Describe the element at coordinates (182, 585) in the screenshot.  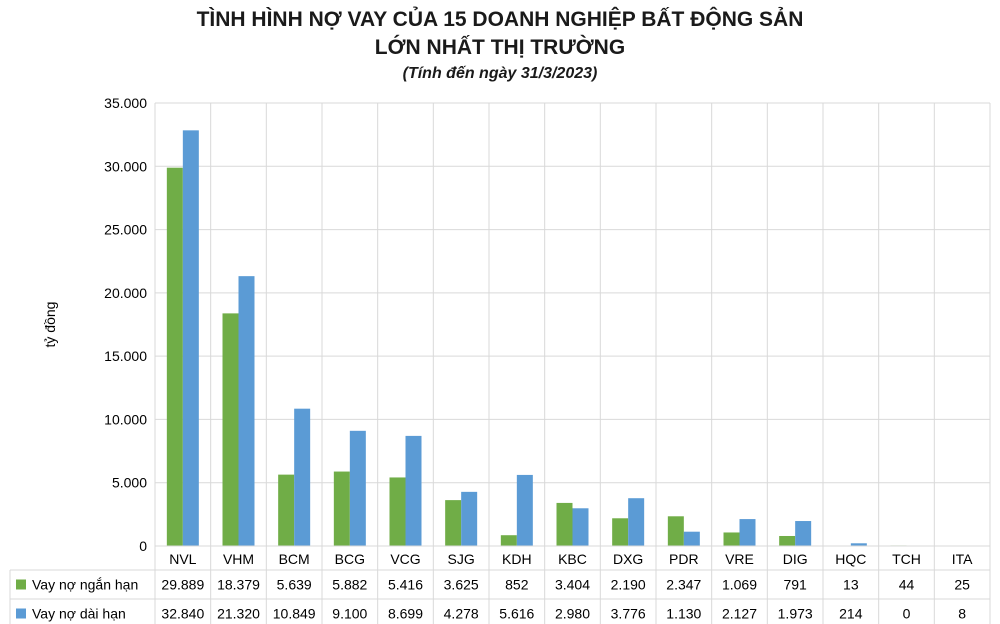
I see `data-table-cell: 29.889` at that location.